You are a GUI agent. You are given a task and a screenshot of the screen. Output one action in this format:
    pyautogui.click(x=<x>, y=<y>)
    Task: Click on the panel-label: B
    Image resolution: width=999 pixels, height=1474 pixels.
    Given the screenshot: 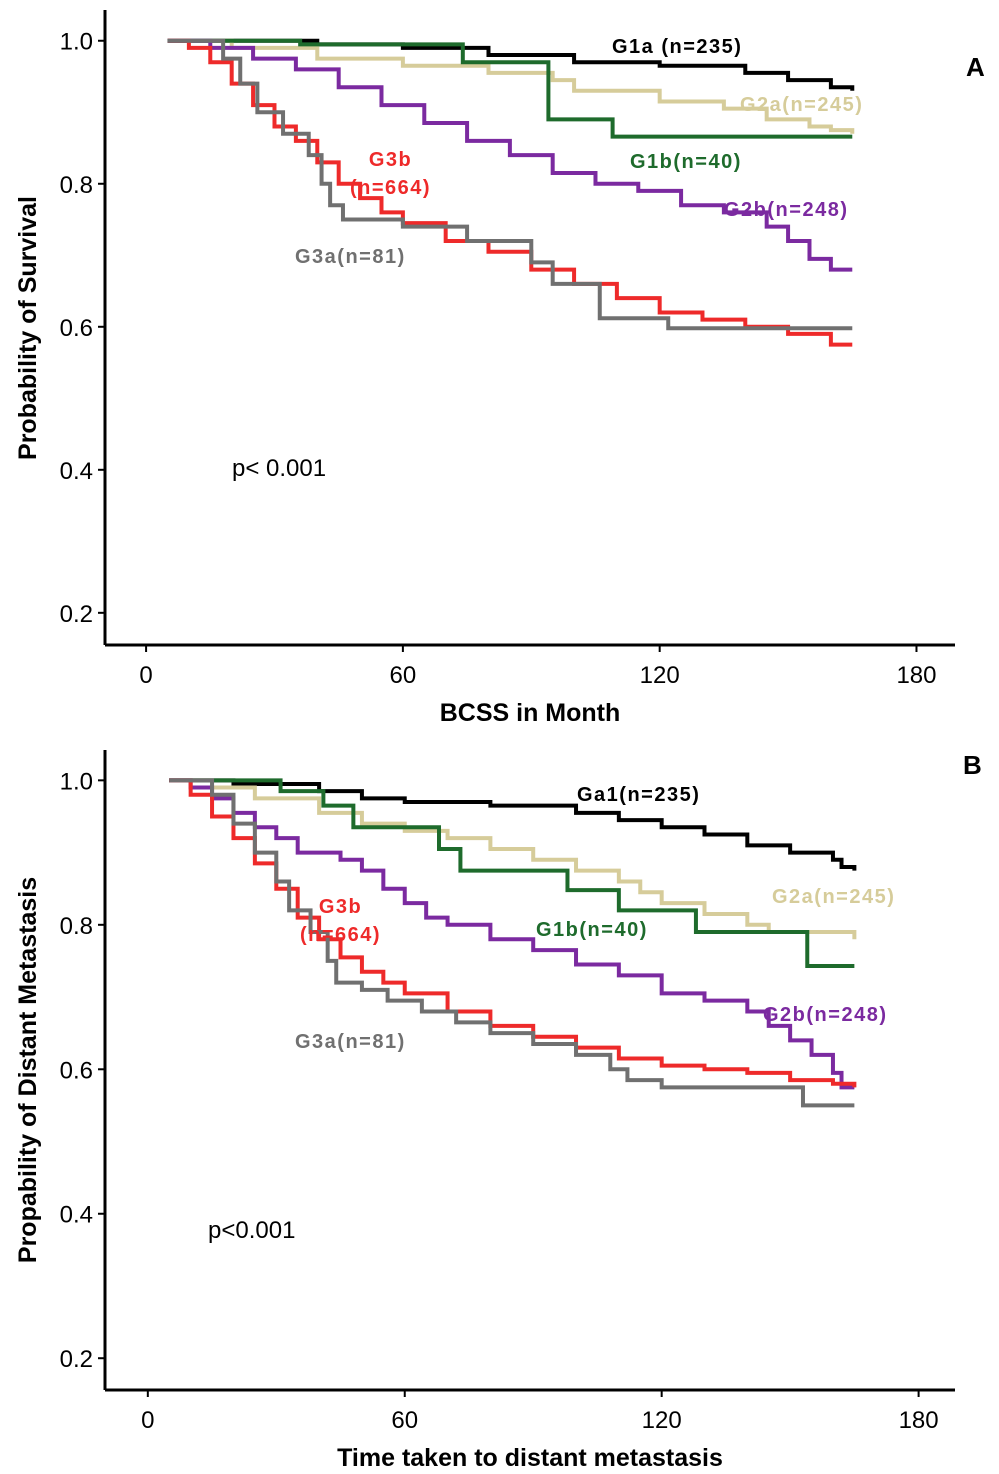 What is the action you would take?
    pyautogui.click(x=972, y=765)
    